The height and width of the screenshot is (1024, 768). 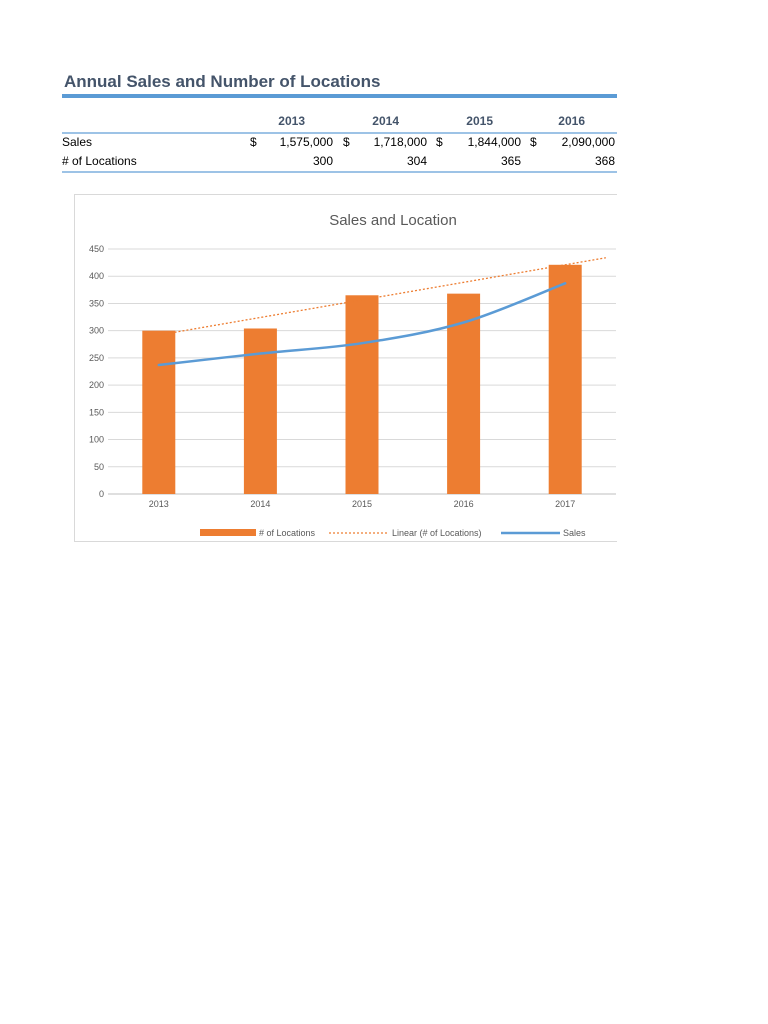 I want to click on sales-line, so click(x=362, y=324).